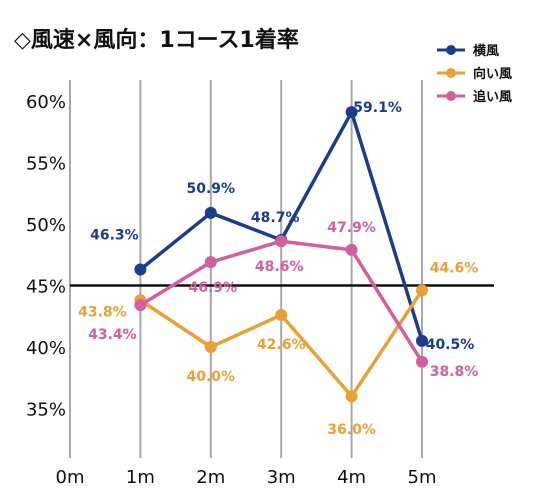 Image resolution: width=540 pixels, height=504 pixels. What do you see at coordinates (492, 97) in the screenshot?
I see `legend-label: 追い風` at bounding box center [492, 97].